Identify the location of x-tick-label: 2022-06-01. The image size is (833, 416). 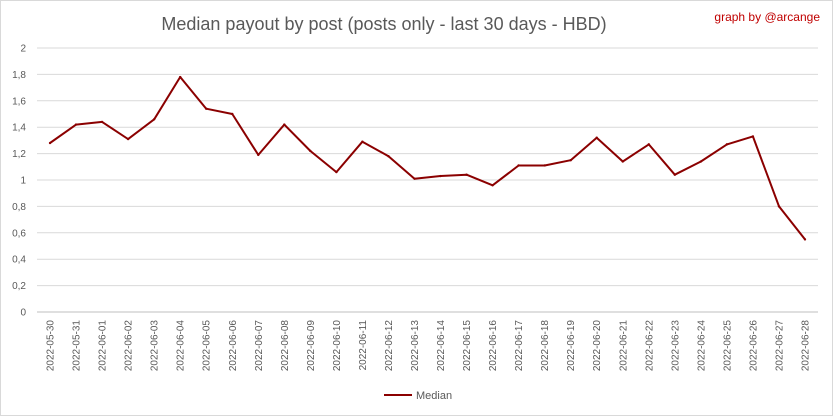
(103, 346).